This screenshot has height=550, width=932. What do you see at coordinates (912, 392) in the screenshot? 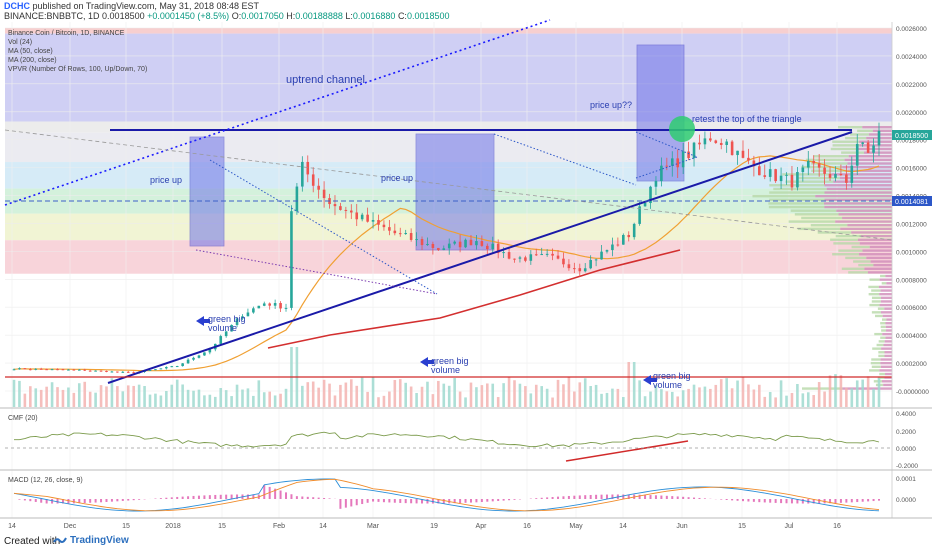
I see `price-tick-label: -0.0000000` at bounding box center [912, 392].